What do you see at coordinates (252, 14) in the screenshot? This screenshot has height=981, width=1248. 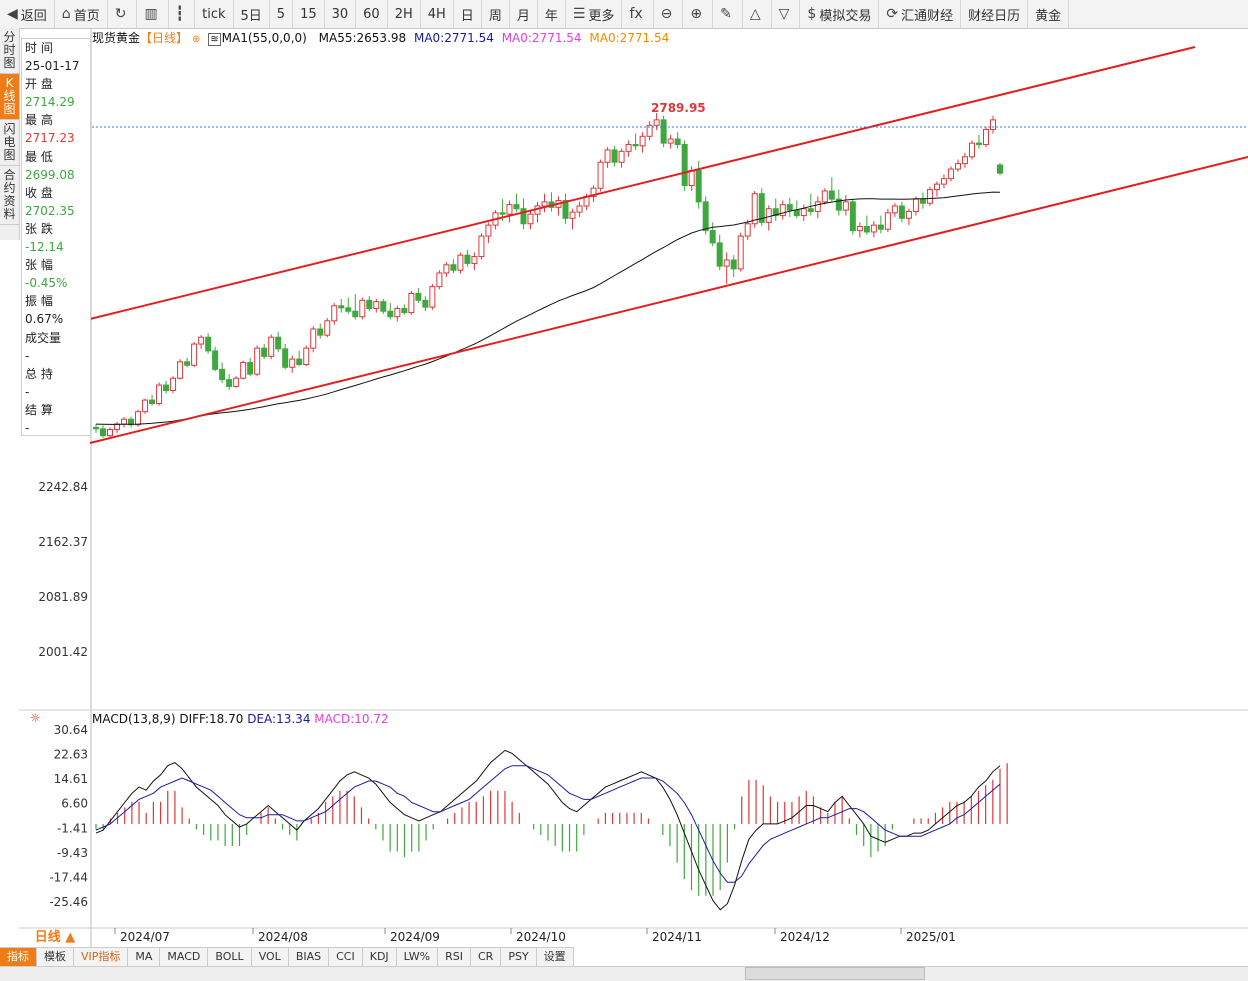 I see `toolbar-item-6: 5日` at bounding box center [252, 14].